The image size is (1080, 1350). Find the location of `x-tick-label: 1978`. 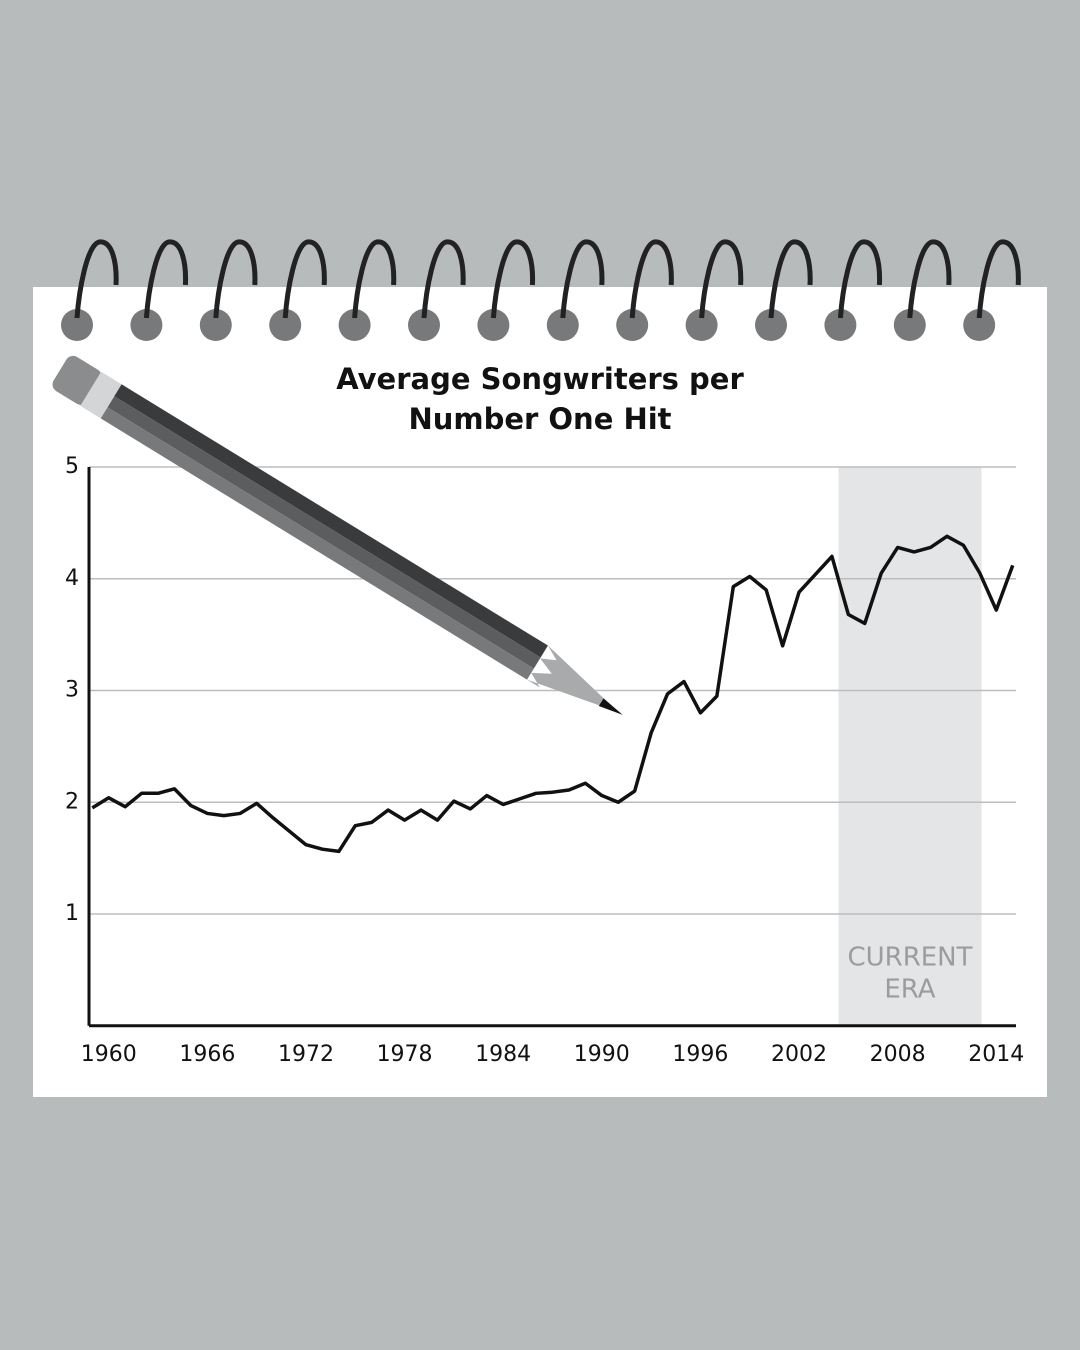

x-tick-label: 1978 is located at coordinates (405, 1054).